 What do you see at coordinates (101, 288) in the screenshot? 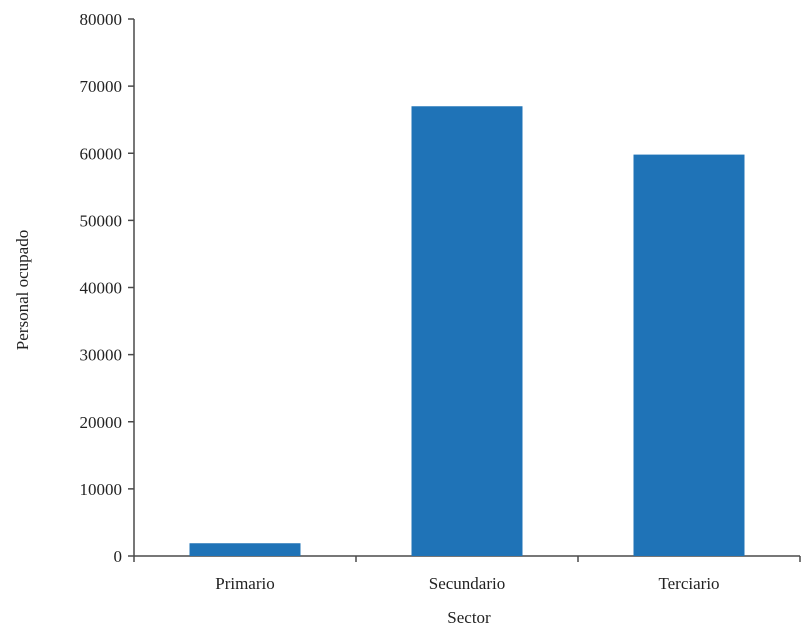
I see `y-tick-label: 40000` at bounding box center [101, 288].